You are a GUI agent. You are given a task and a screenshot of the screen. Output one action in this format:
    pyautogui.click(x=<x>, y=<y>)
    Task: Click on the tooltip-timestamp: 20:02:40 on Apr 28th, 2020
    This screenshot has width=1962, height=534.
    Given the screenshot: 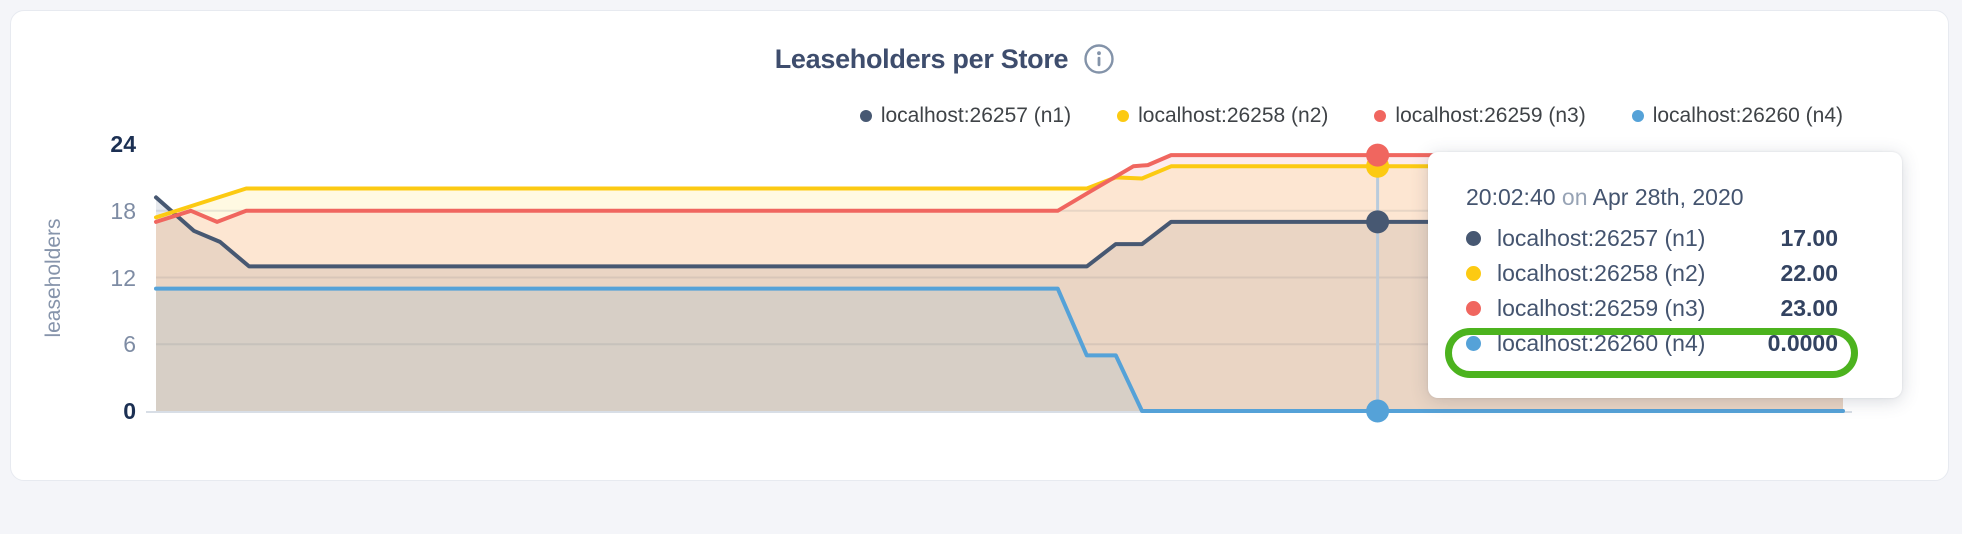 What is the action you would take?
    pyautogui.click(x=1652, y=197)
    